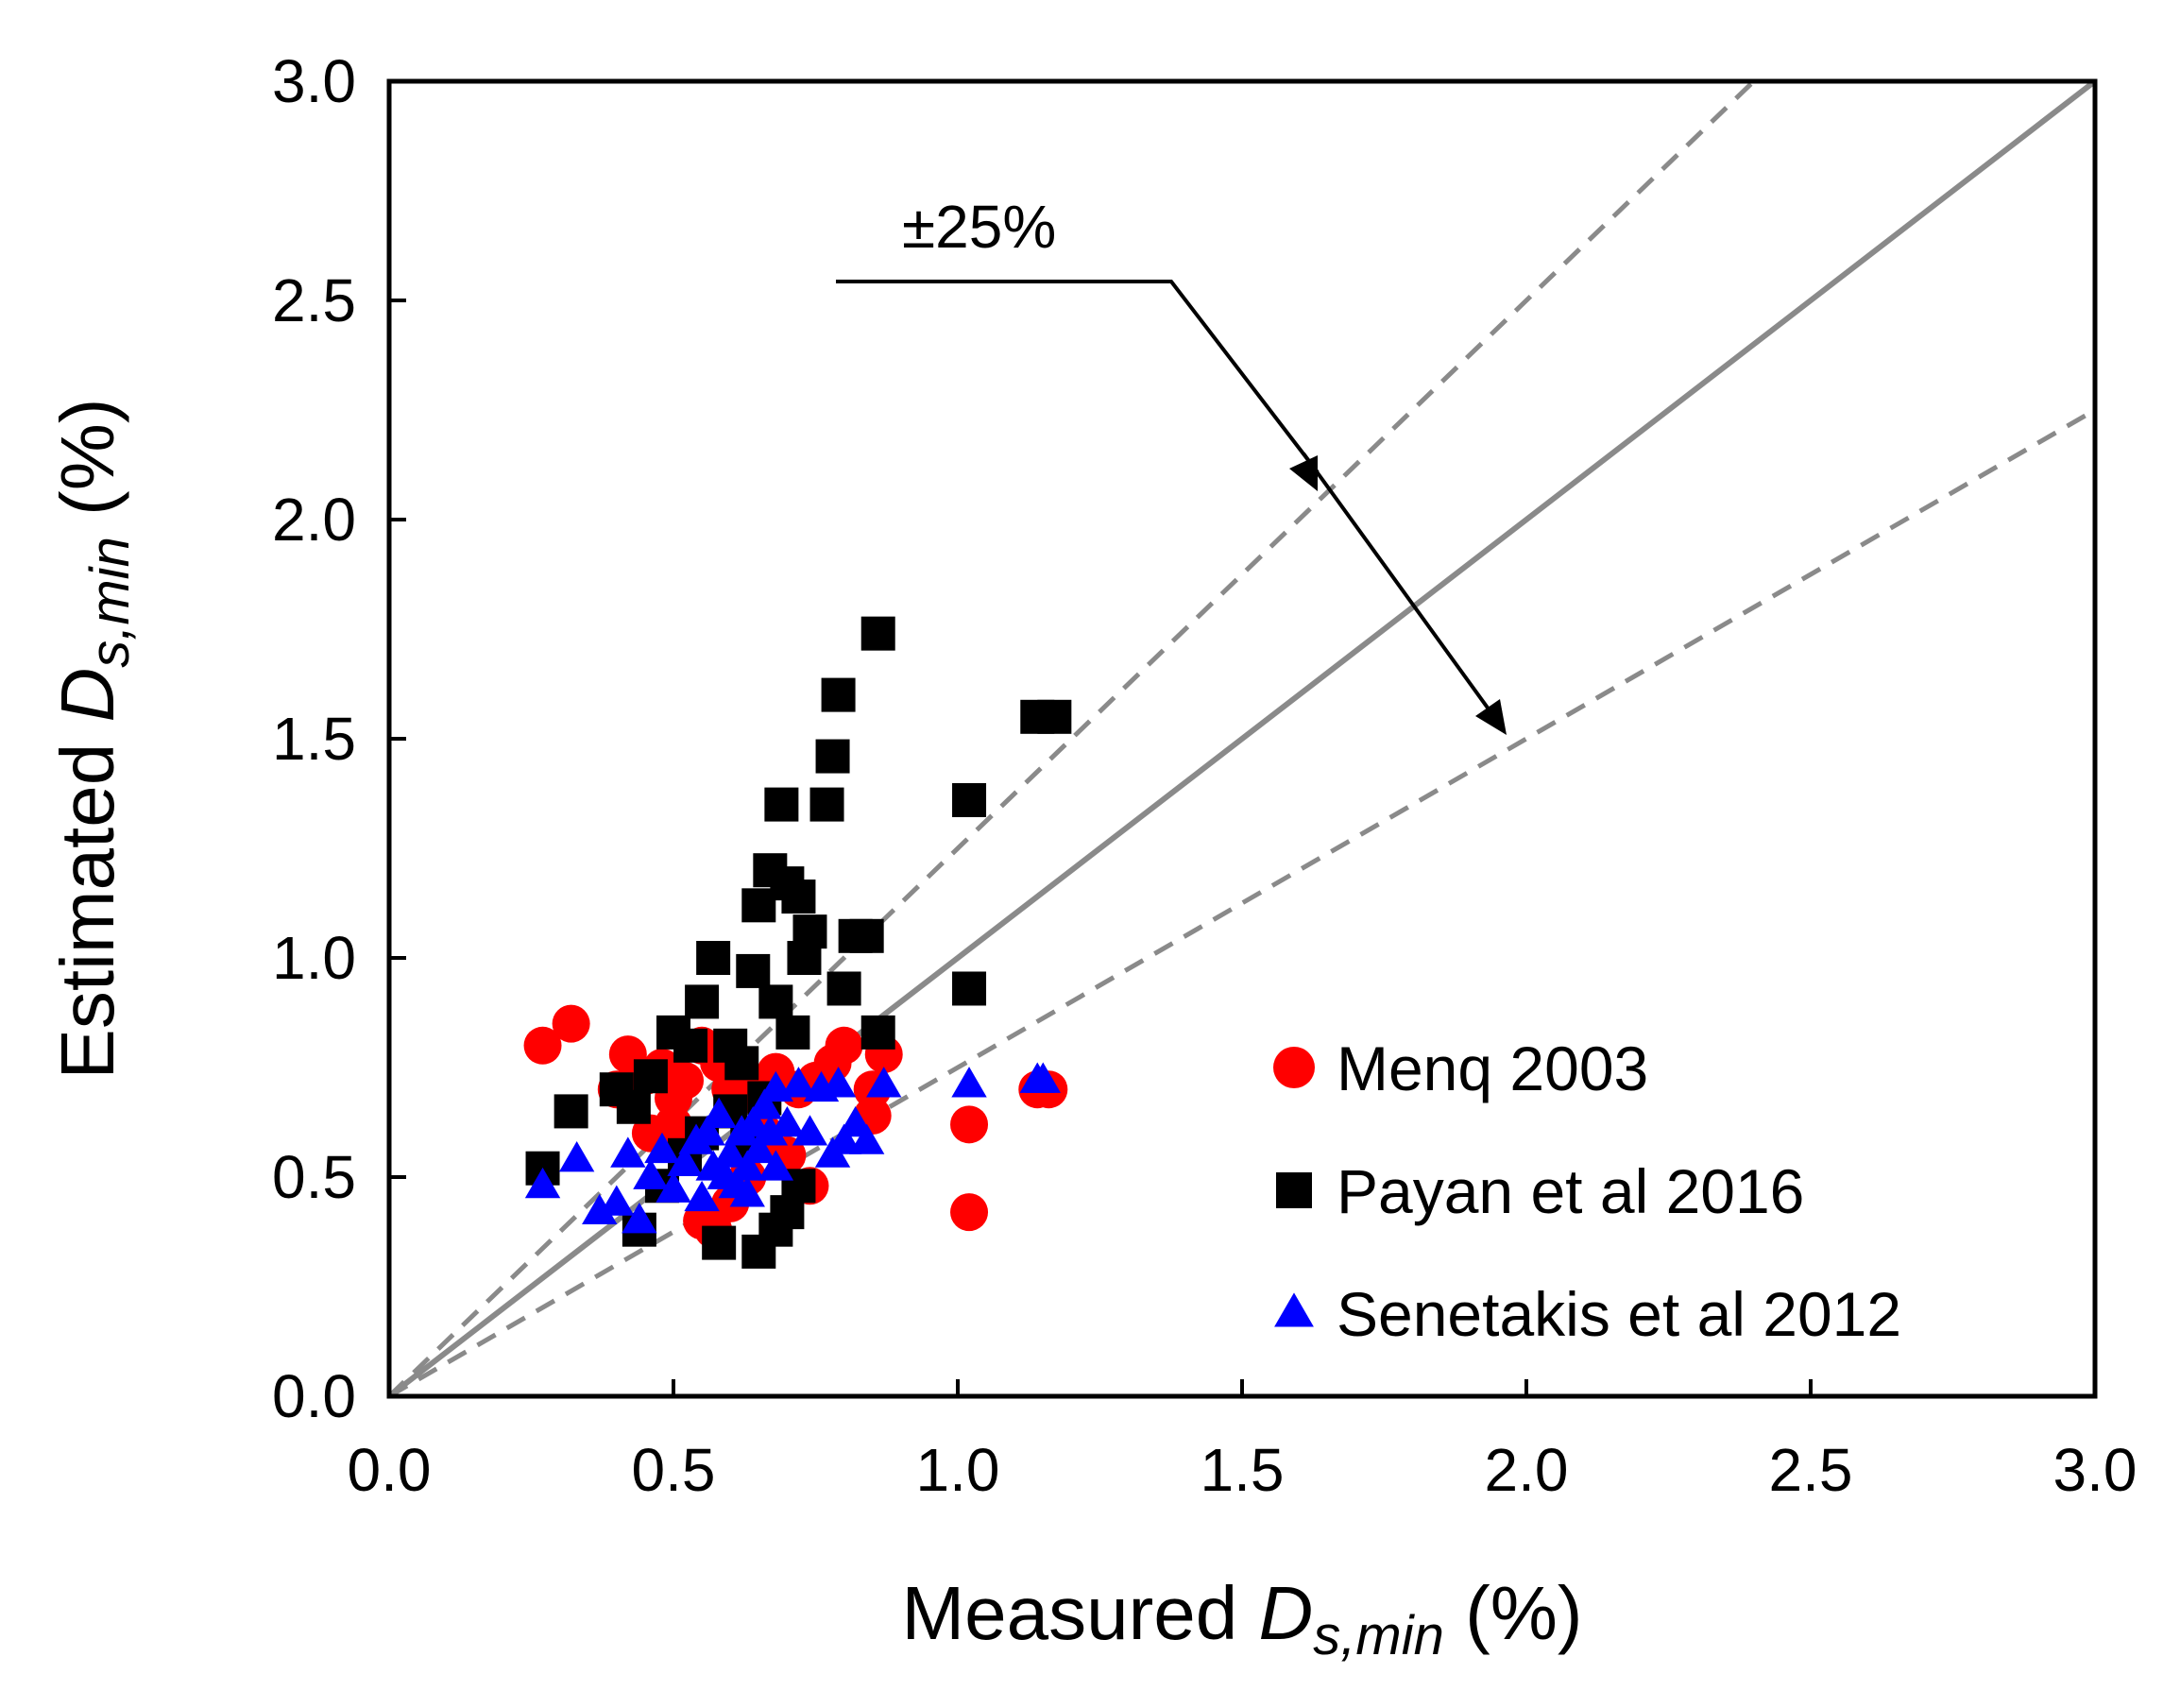 This screenshot has width=2180, height=1708. What do you see at coordinates (1294, 1067) in the screenshot?
I see `legend-marker-circle` at bounding box center [1294, 1067].